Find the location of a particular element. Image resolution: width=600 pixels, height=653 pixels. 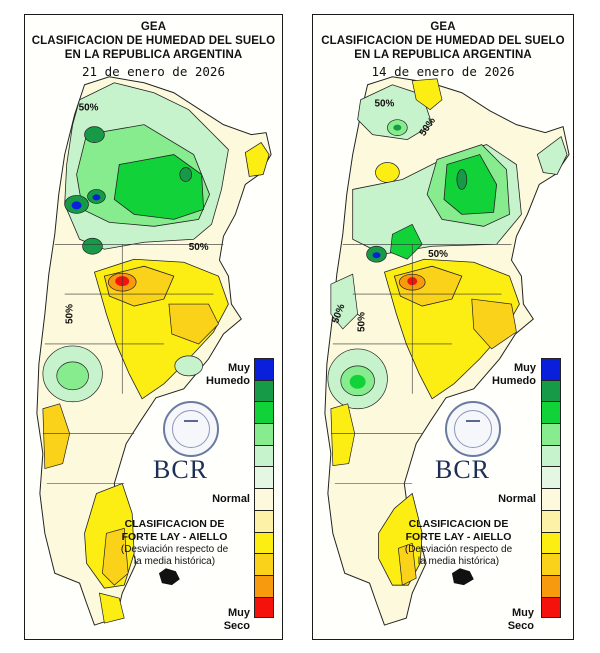

header-date: 14 de enero de 2026 is located at coordinates (443, 71).